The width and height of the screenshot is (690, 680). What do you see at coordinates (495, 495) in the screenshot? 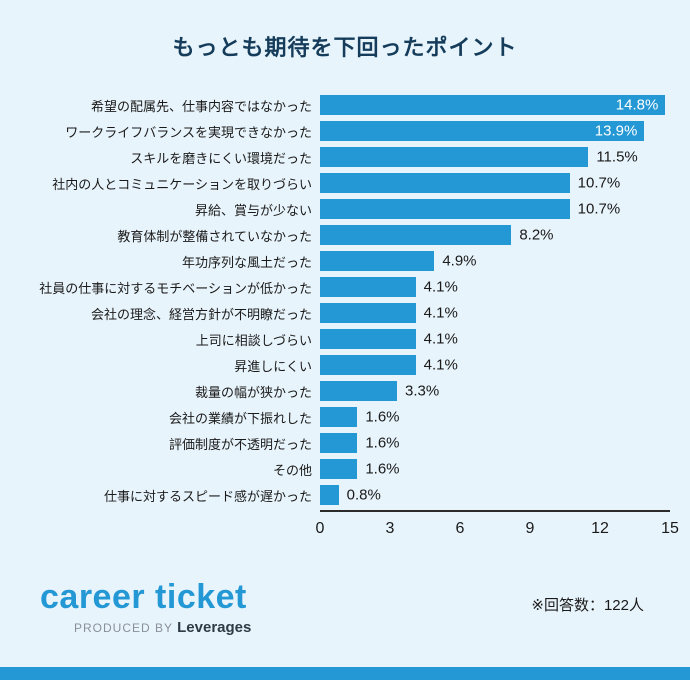
I see `bar-track: 0.8%` at bounding box center [495, 495].